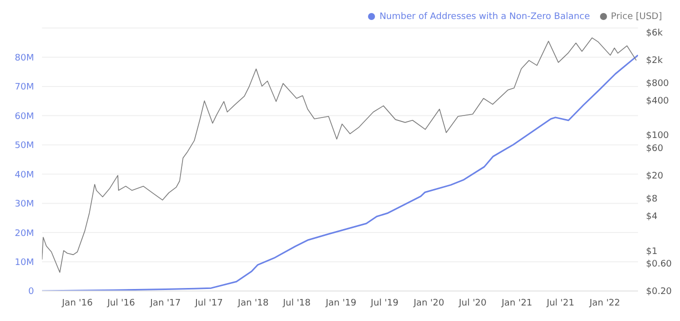 The image size is (680, 321). Describe the element at coordinates (252, 303) in the screenshot. I see `x-tick-label: Jan '18` at that location.